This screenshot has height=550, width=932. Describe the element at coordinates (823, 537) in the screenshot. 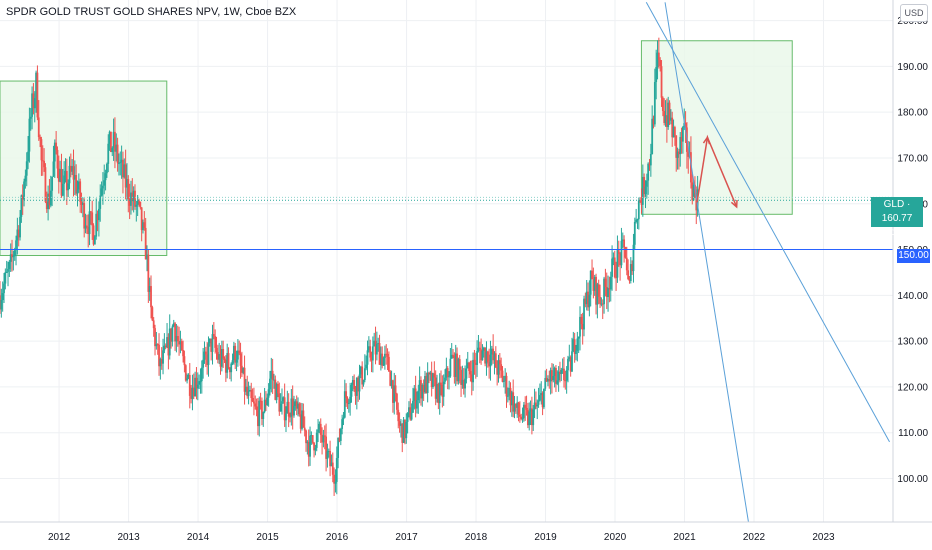

I see `x-tick-label: 2023` at that location.